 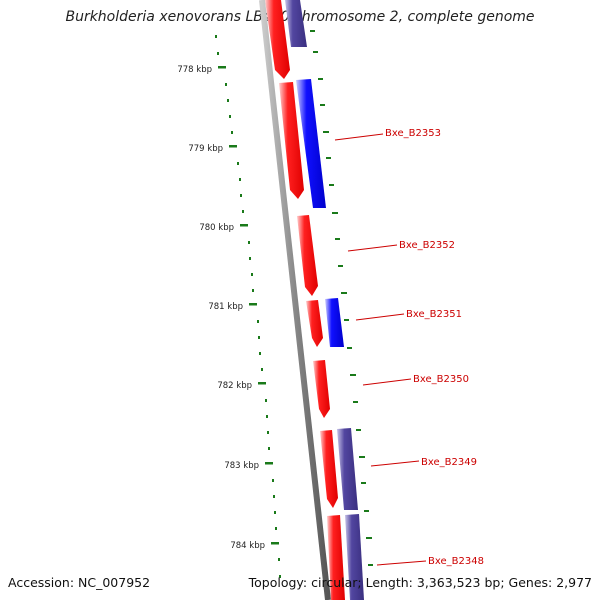 I want to click on tick-778kbp, so click(x=222, y=67).